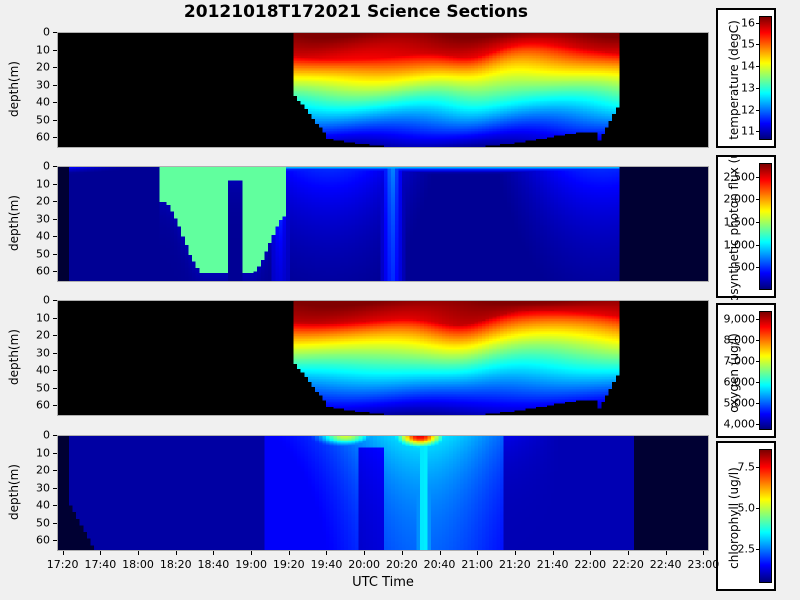  Describe the element at coordinates (251, 564) in the screenshot. I see `x-axis-tick-label: 19:00` at that location.